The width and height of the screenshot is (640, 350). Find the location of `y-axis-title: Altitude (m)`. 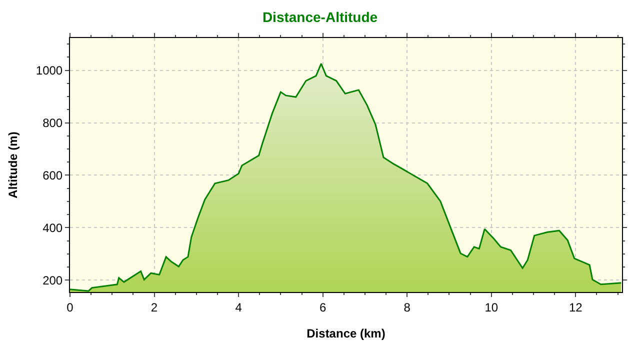

y-axis-title: Altitude (m) is located at coordinates (13, 165).